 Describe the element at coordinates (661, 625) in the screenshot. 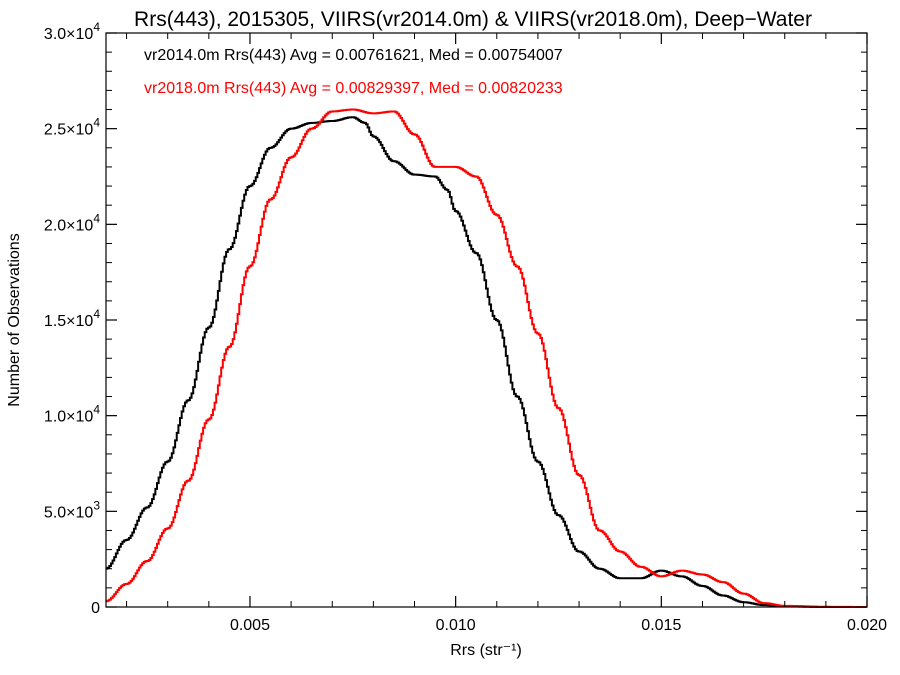

I see `x-tick-label: 0.015` at that location.